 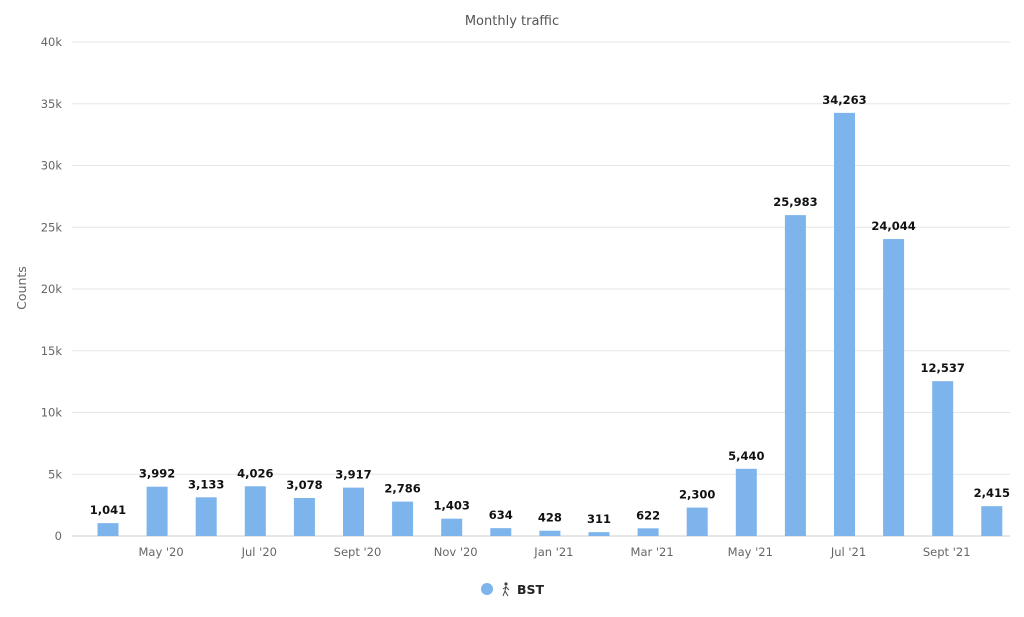 I want to click on data-label: 5,440, so click(x=746, y=456).